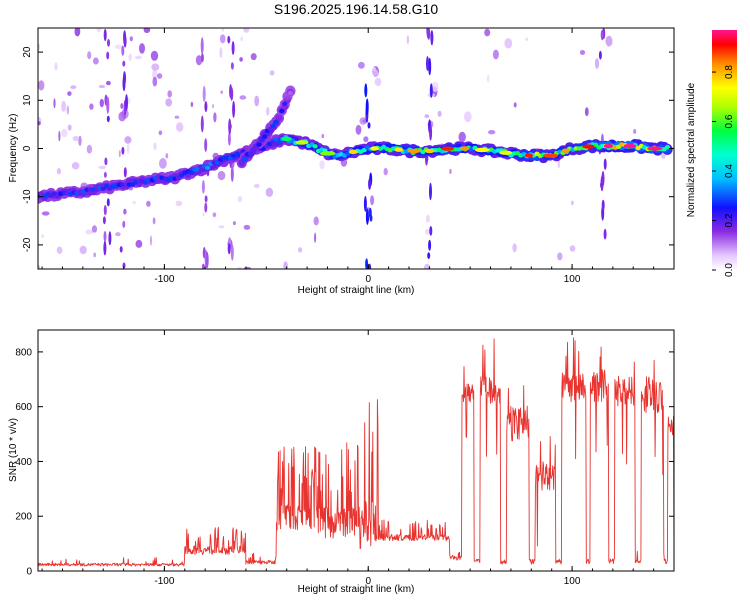 The width and height of the screenshot is (750, 600). I want to click on snr-ylabel: SNR (10 * v/v), so click(13, 450).